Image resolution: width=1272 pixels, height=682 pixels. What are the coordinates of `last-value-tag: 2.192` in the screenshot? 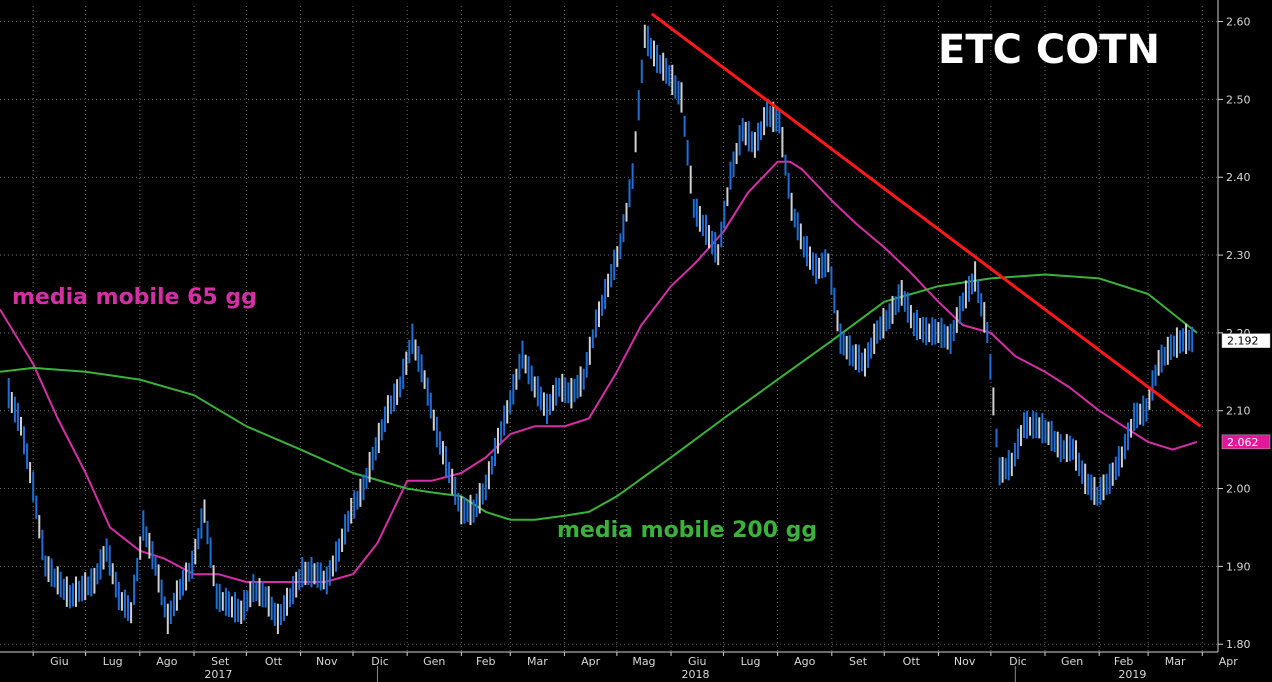 It's located at (1246, 340).